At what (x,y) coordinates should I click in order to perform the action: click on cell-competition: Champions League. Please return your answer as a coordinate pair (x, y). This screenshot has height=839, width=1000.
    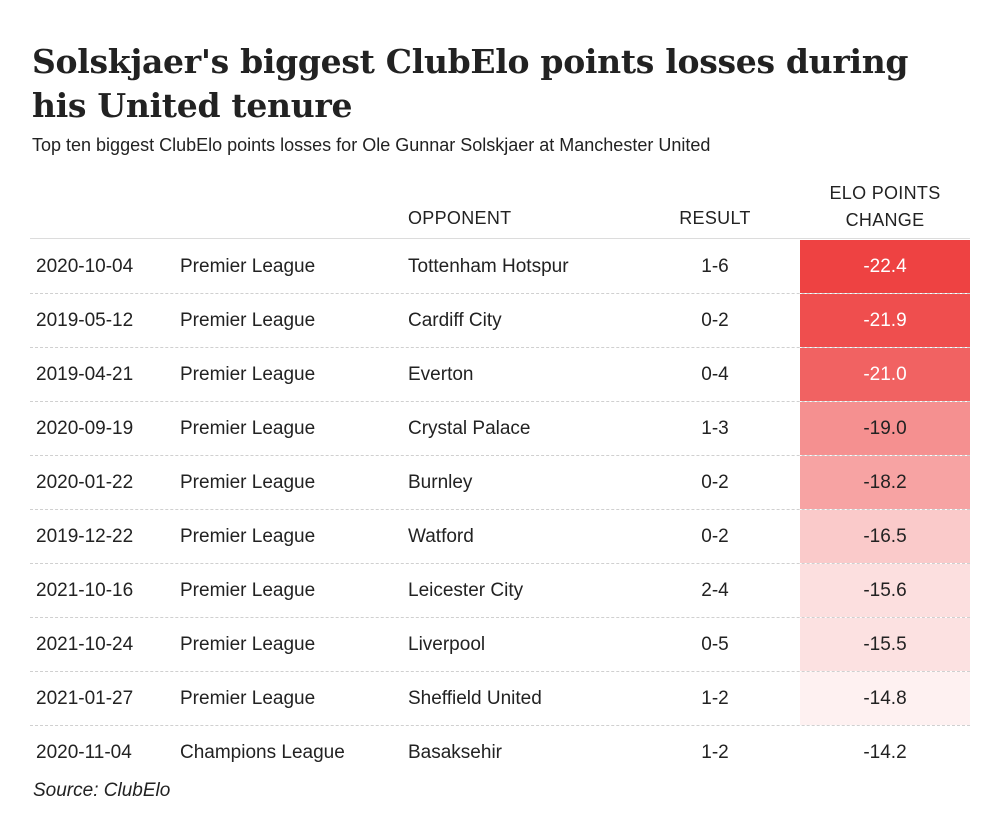
    Looking at the image, I should click on (262, 752).